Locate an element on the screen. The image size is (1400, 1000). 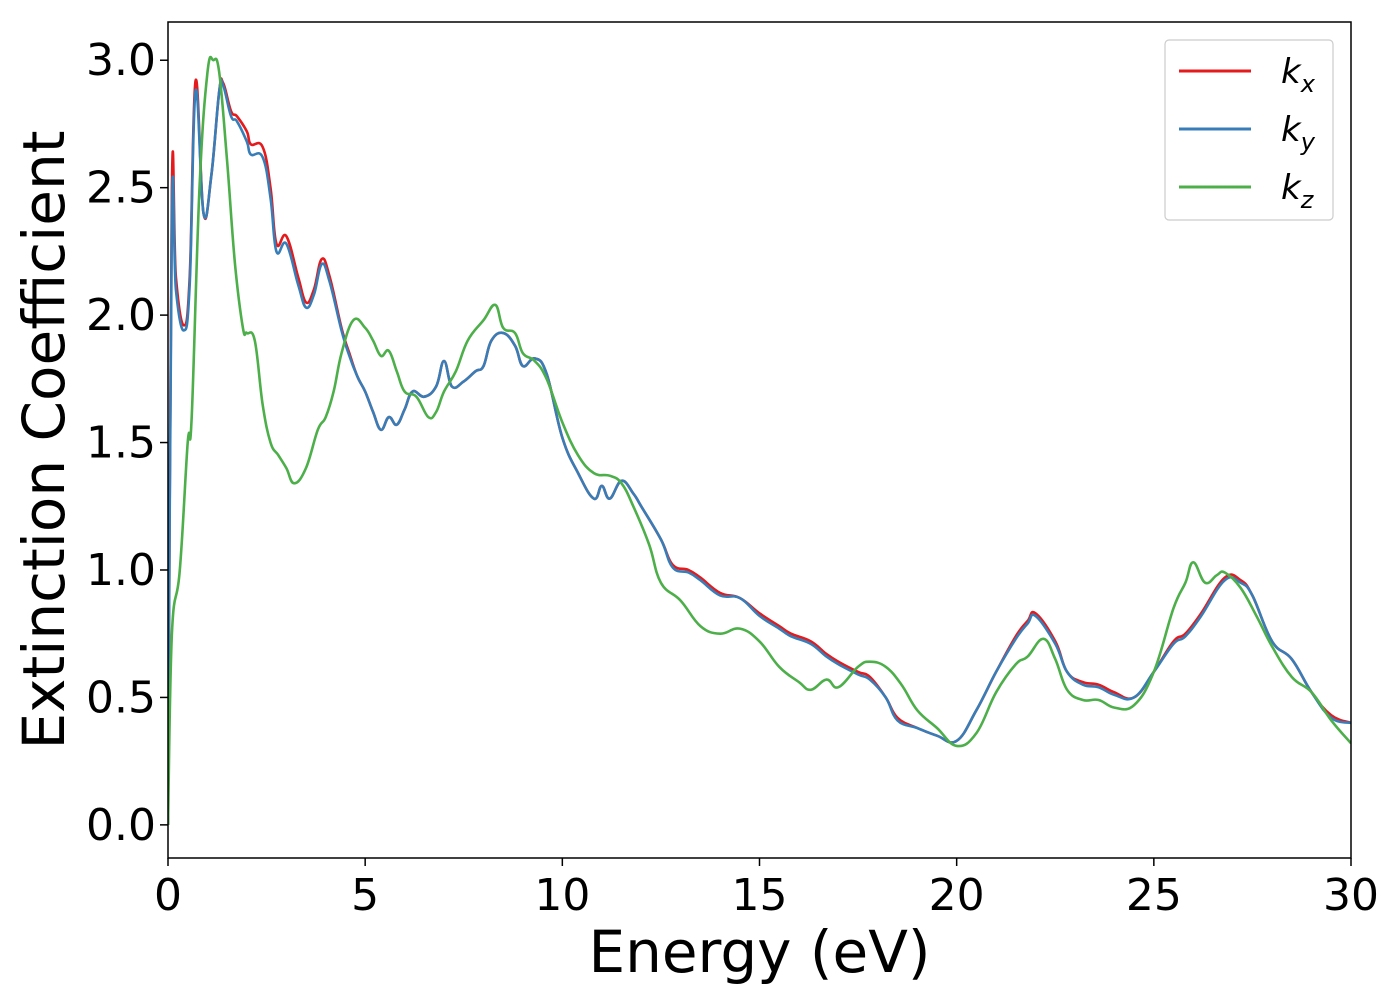
y-tick-label: 2.5 is located at coordinates (121, 188).